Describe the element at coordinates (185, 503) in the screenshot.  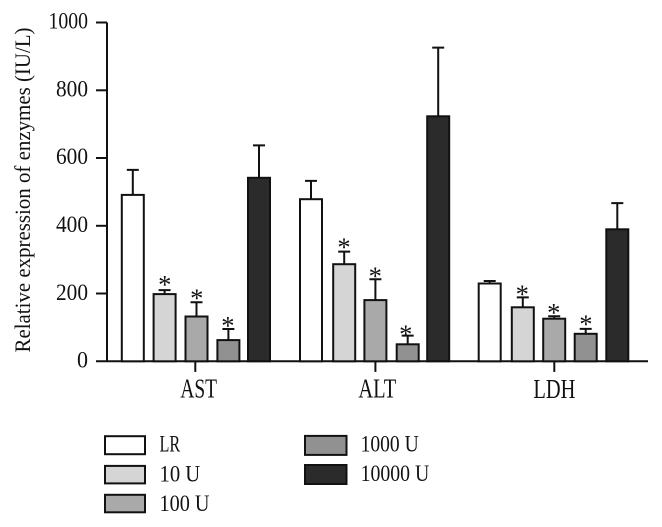
I see `svg-text: 100 U` at that location.